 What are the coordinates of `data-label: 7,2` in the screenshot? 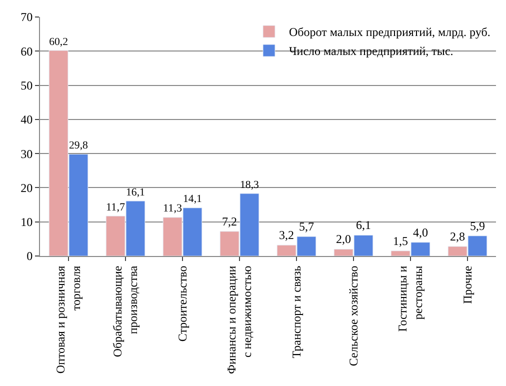 It's located at (230, 221).